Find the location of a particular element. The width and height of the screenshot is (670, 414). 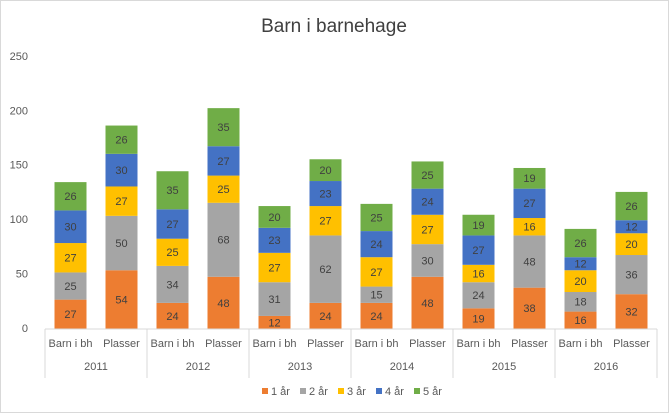

y-tick-label: 100 is located at coordinates (19, 220).